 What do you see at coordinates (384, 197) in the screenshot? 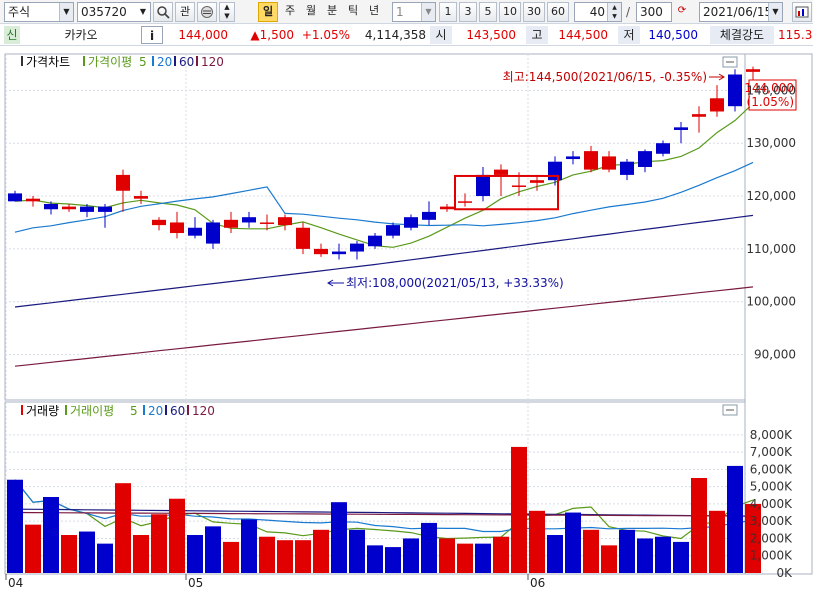
I see `ma20-line` at bounding box center [384, 197].